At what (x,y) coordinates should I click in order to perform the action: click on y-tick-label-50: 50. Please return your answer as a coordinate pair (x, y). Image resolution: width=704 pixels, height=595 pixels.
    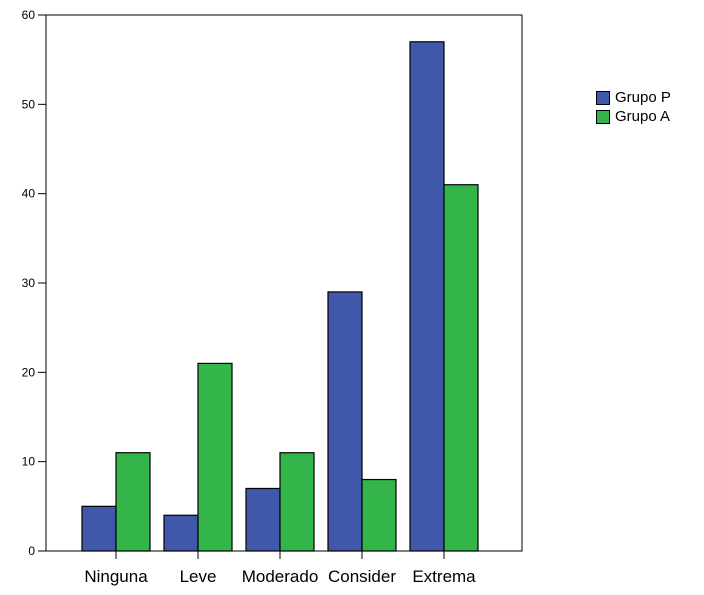
    Looking at the image, I should click on (29, 104).